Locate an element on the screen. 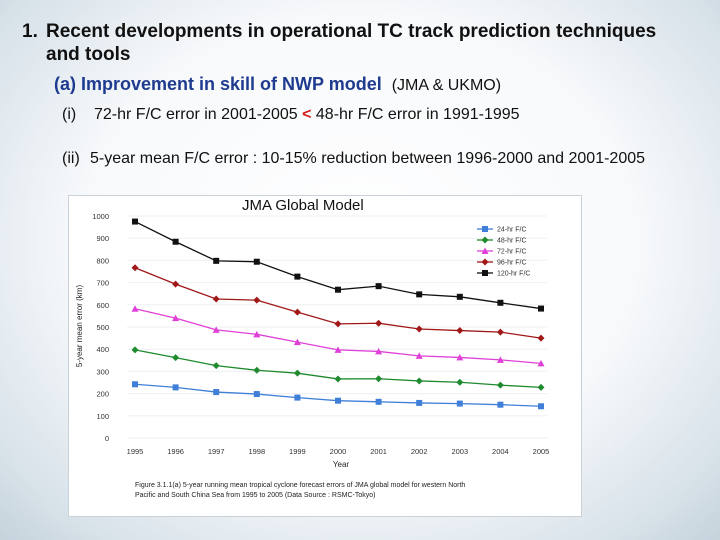 Image resolution: width=720 pixels, height=540 pixels. item-i-left: 72-hr F/C error in 2001-2005 is located at coordinates (196, 114).